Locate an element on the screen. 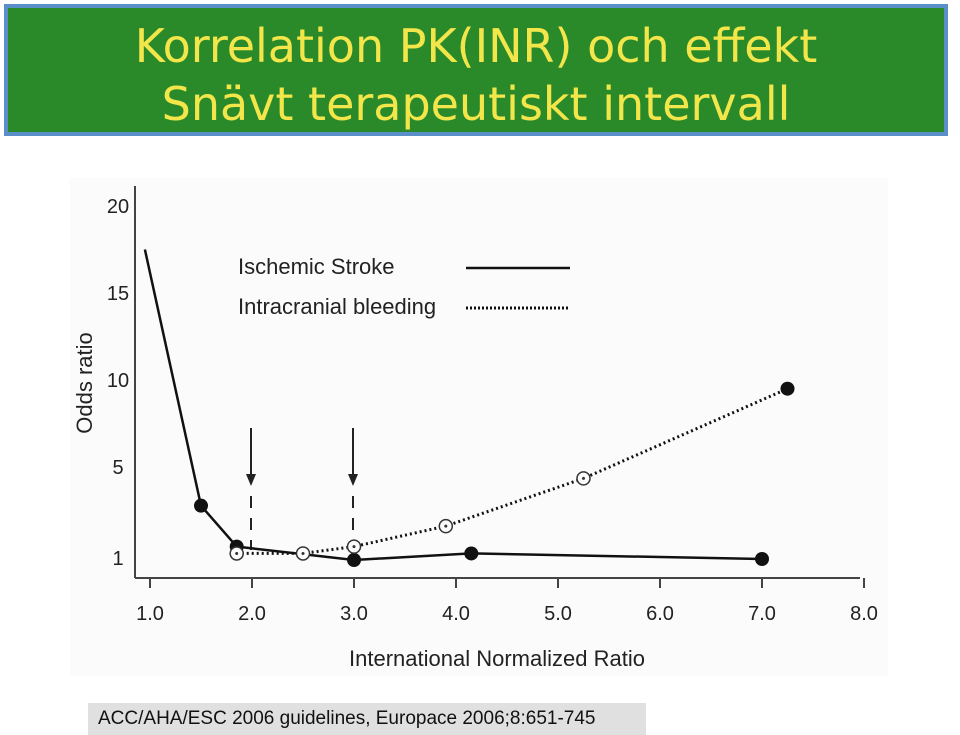 The image size is (960, 735). x-tick-label: 1.0 is located at coordinates (150, 614).